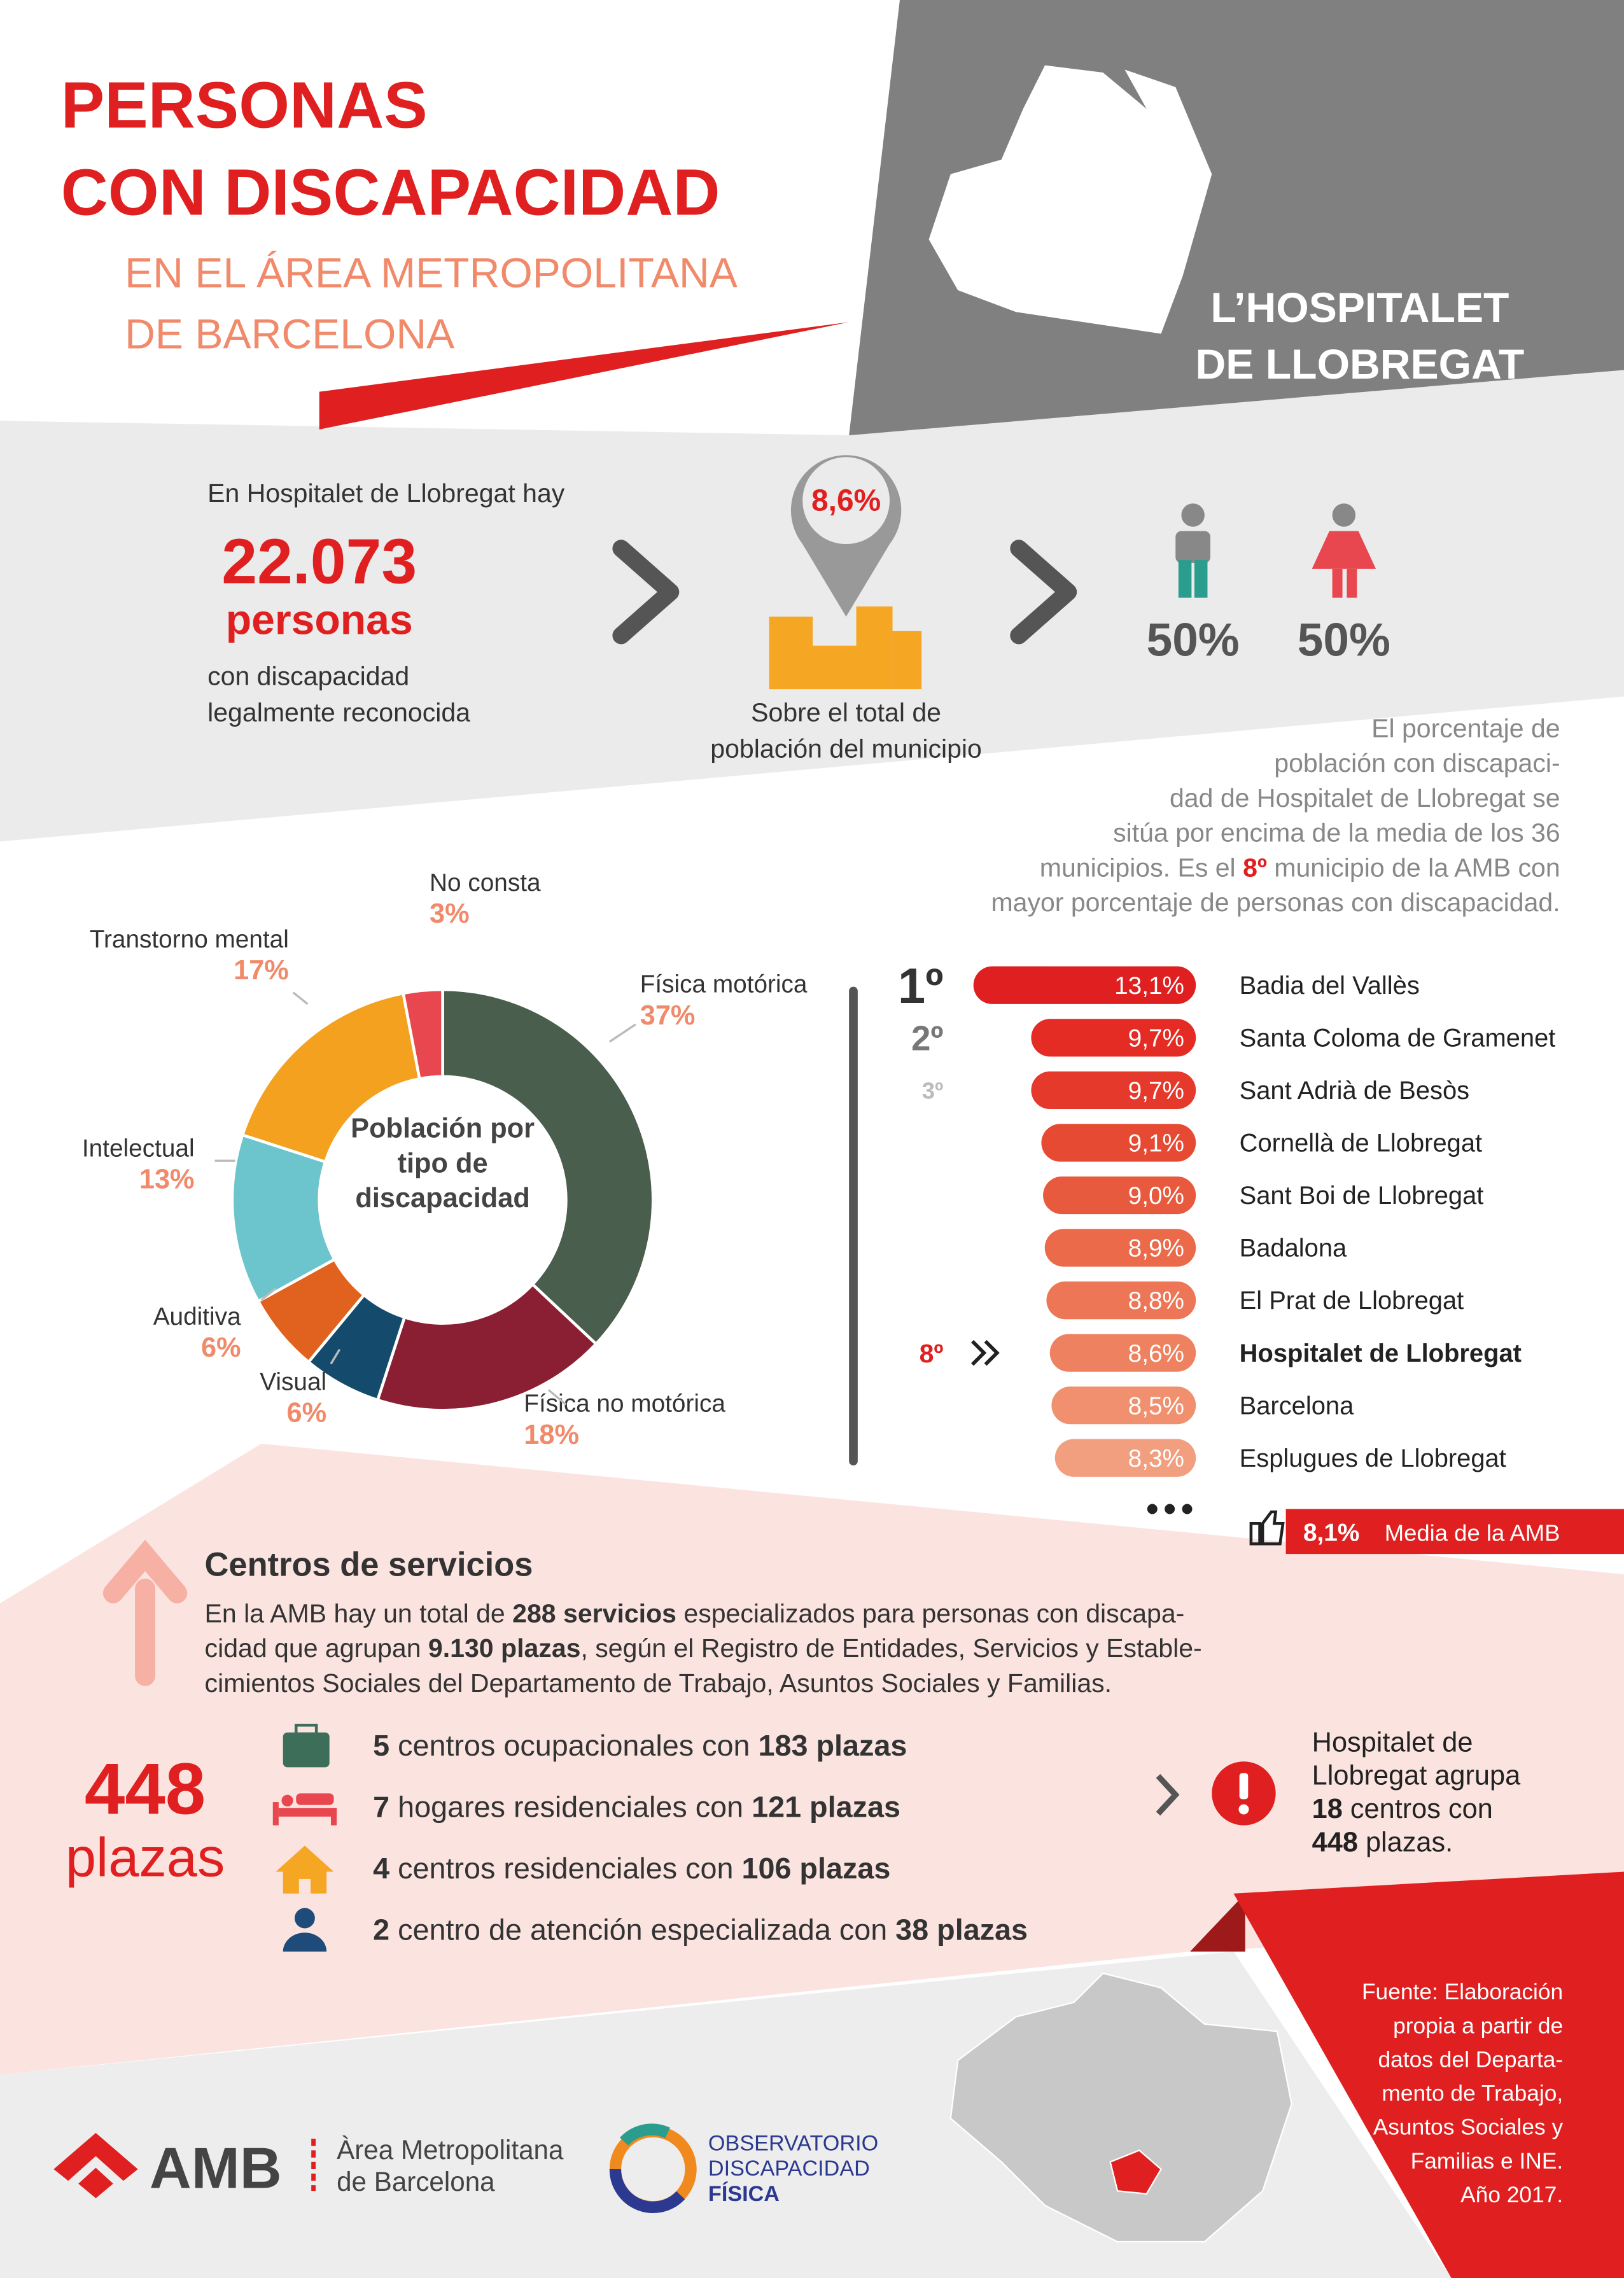 The image size is (1624, 2278). Describe the element at coordinates (1487, 2161) in the screenshot. I see `source-line: Familias e INE.` at that location.